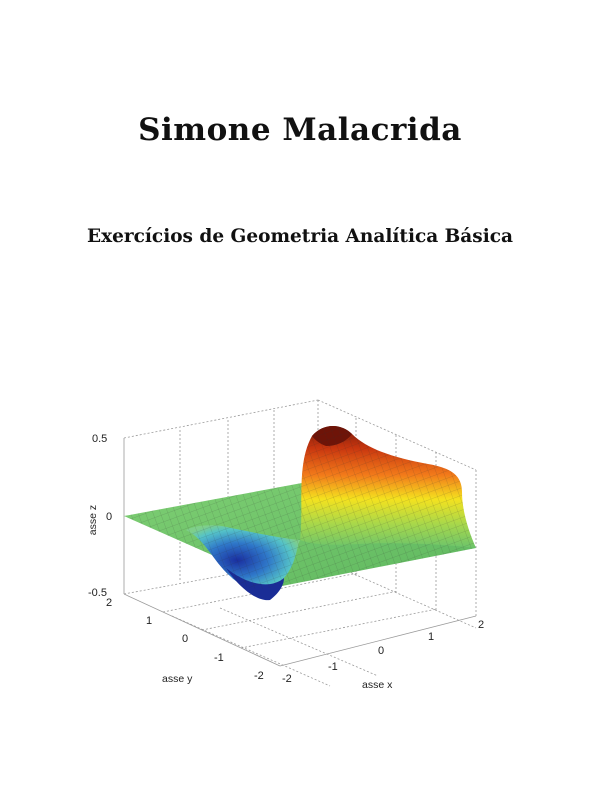 This screenshot has height=800, width=600. I want to click on y-ticks: 2 1 0 -1 -2, so click(185, 639).